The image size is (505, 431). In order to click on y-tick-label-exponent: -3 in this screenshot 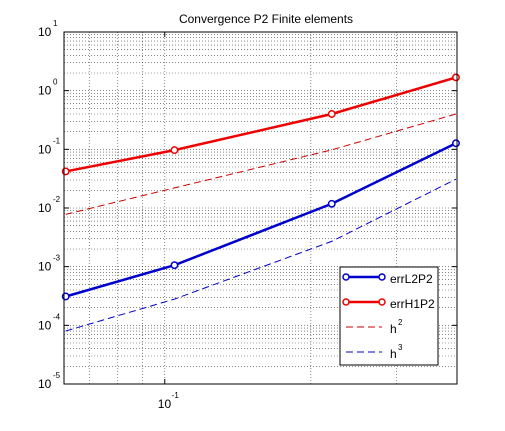, I will do `click(57, 258)`.